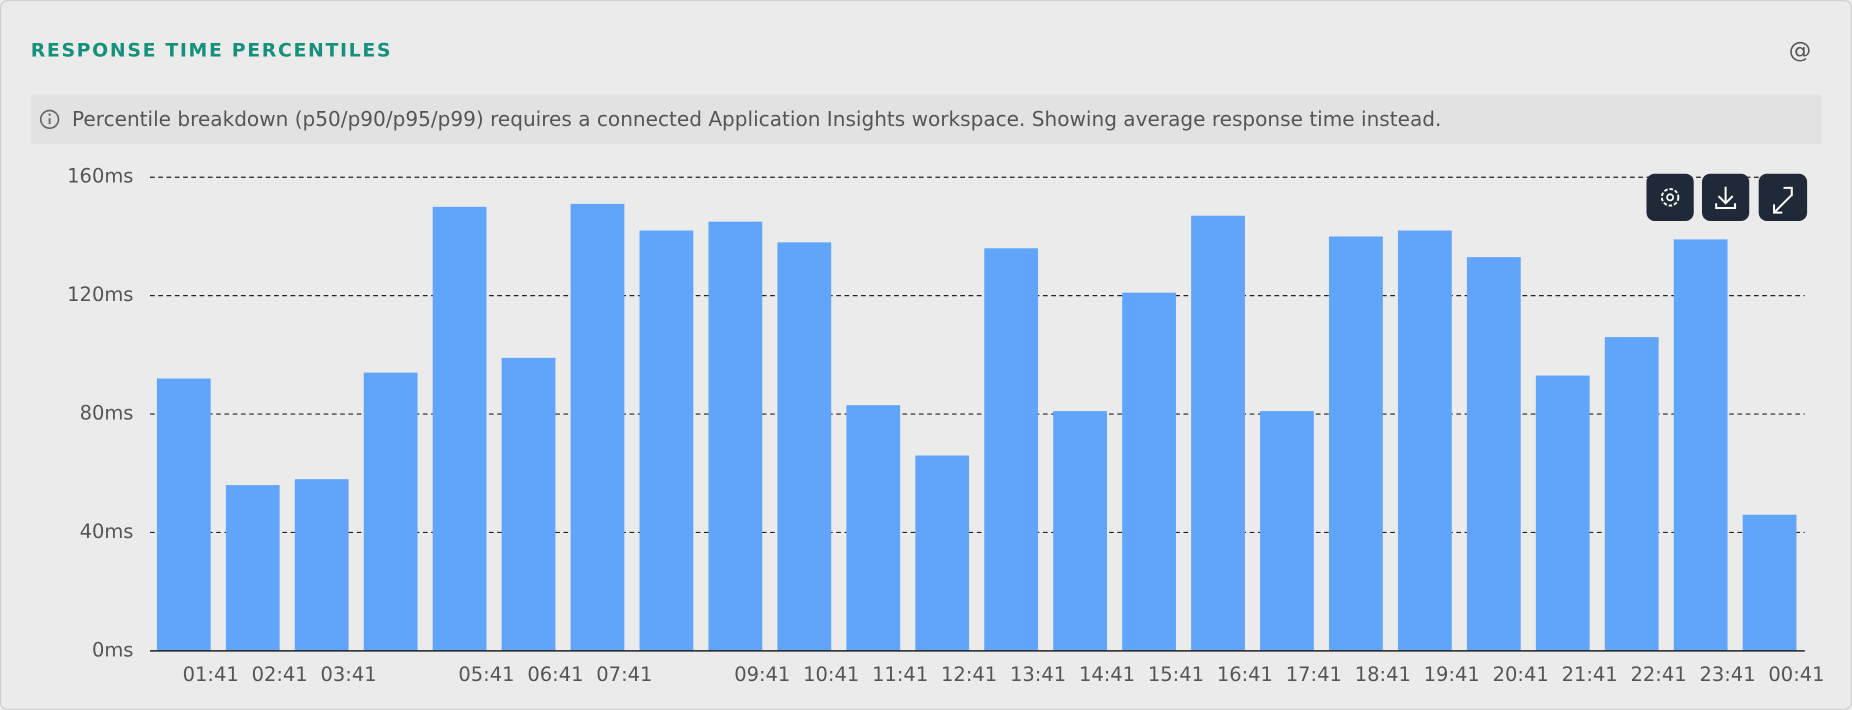 The image size is (1852, 710). Describe the element at coordinates (1800, 50) in the screenshot. I see `panel-menu: @` at that location.